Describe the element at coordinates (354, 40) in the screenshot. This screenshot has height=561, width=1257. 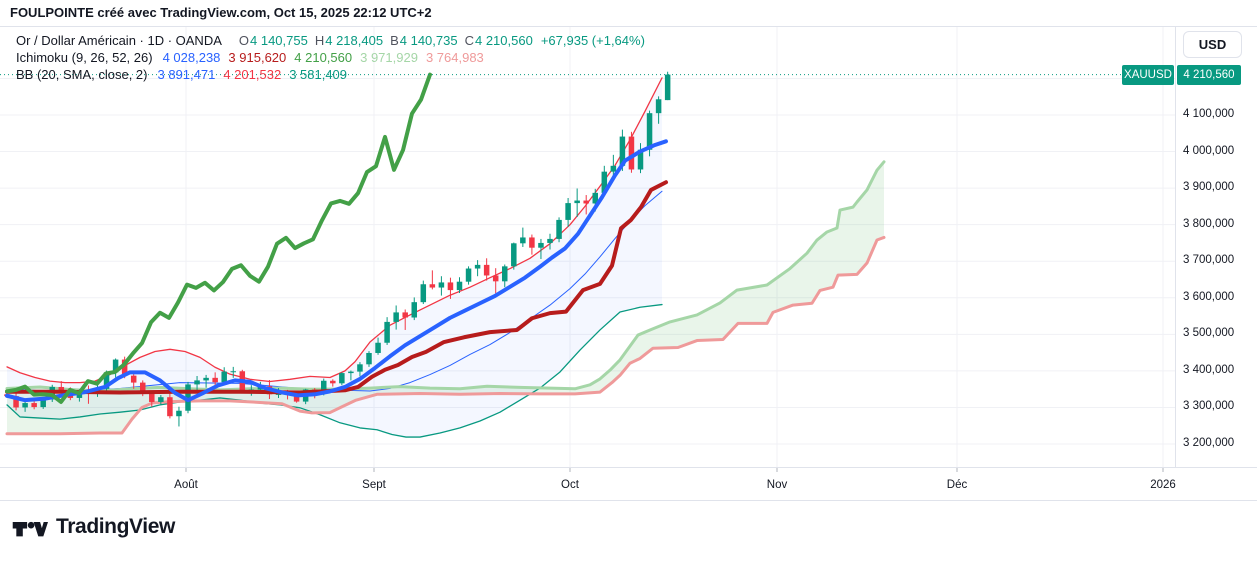
I see `ohlc-value: 4 218,405` at that location.